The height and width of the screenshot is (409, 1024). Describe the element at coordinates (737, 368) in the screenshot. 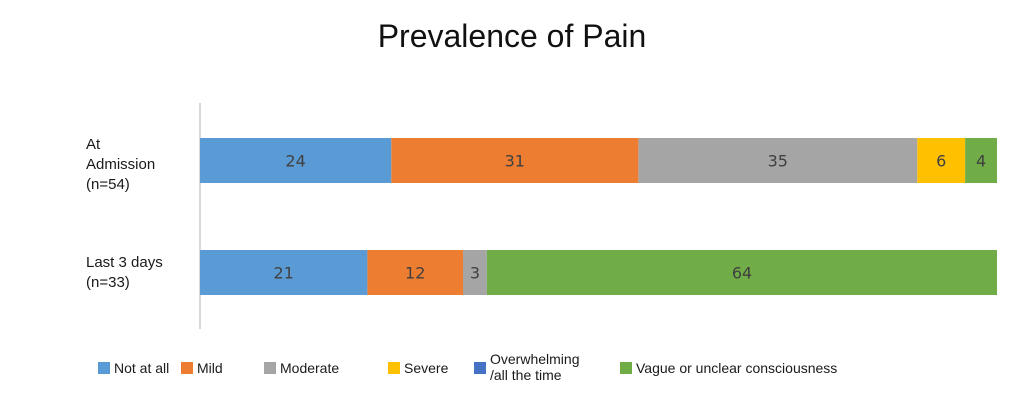

I see `legend-label: Vague or unclear consciousness` at that location.